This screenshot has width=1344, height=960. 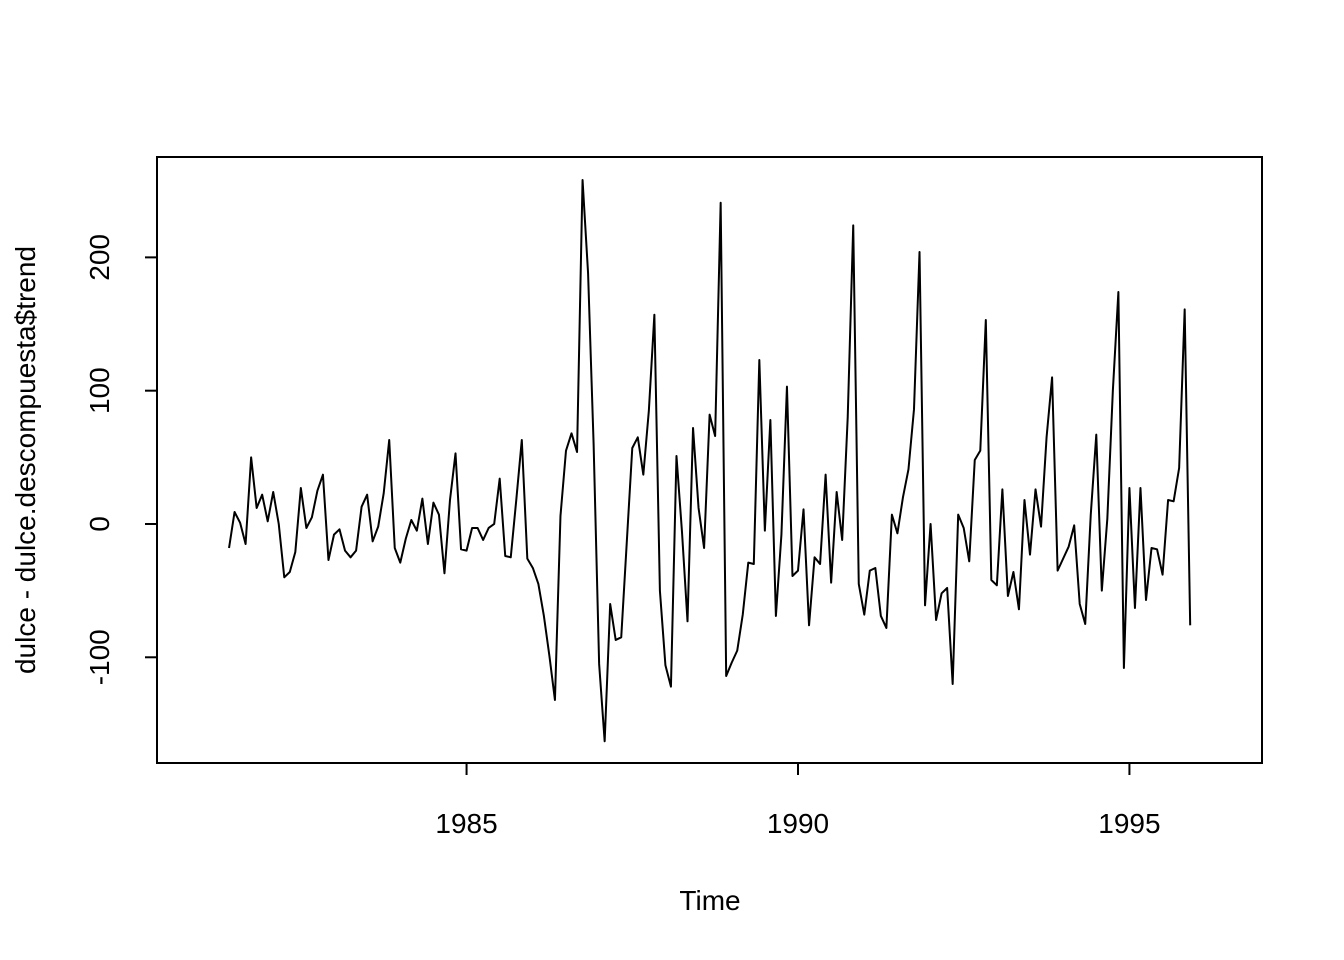 What do you see at coordinates (798, 823) in the screenshot?
I see `x-tick-label: 1990` at bounding box center [798, 823].